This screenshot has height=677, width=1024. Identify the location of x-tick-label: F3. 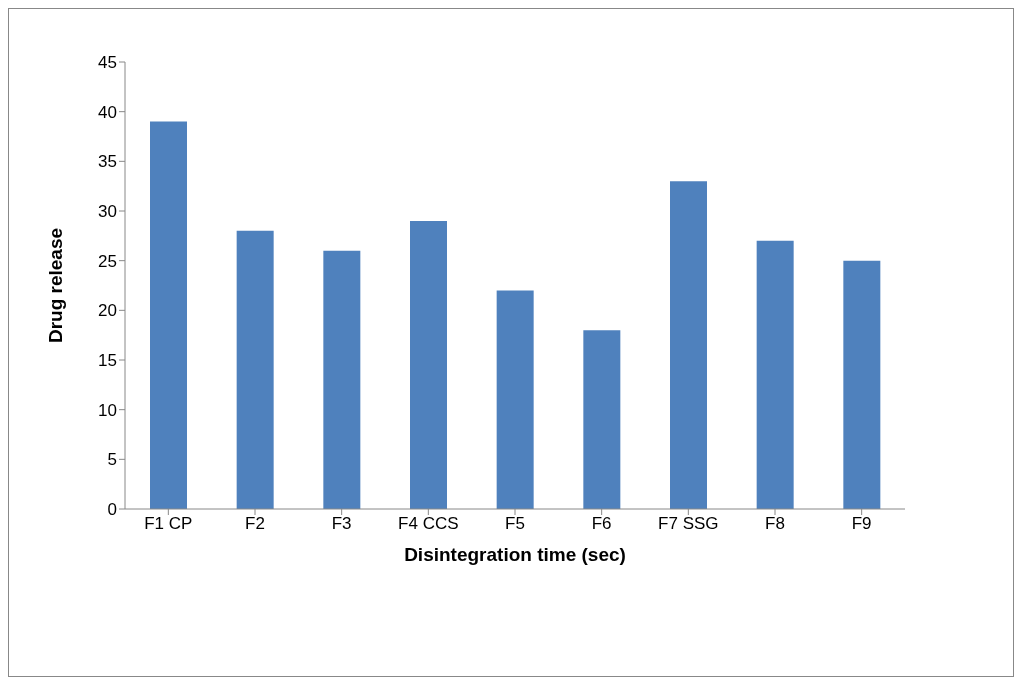
(341, 524).